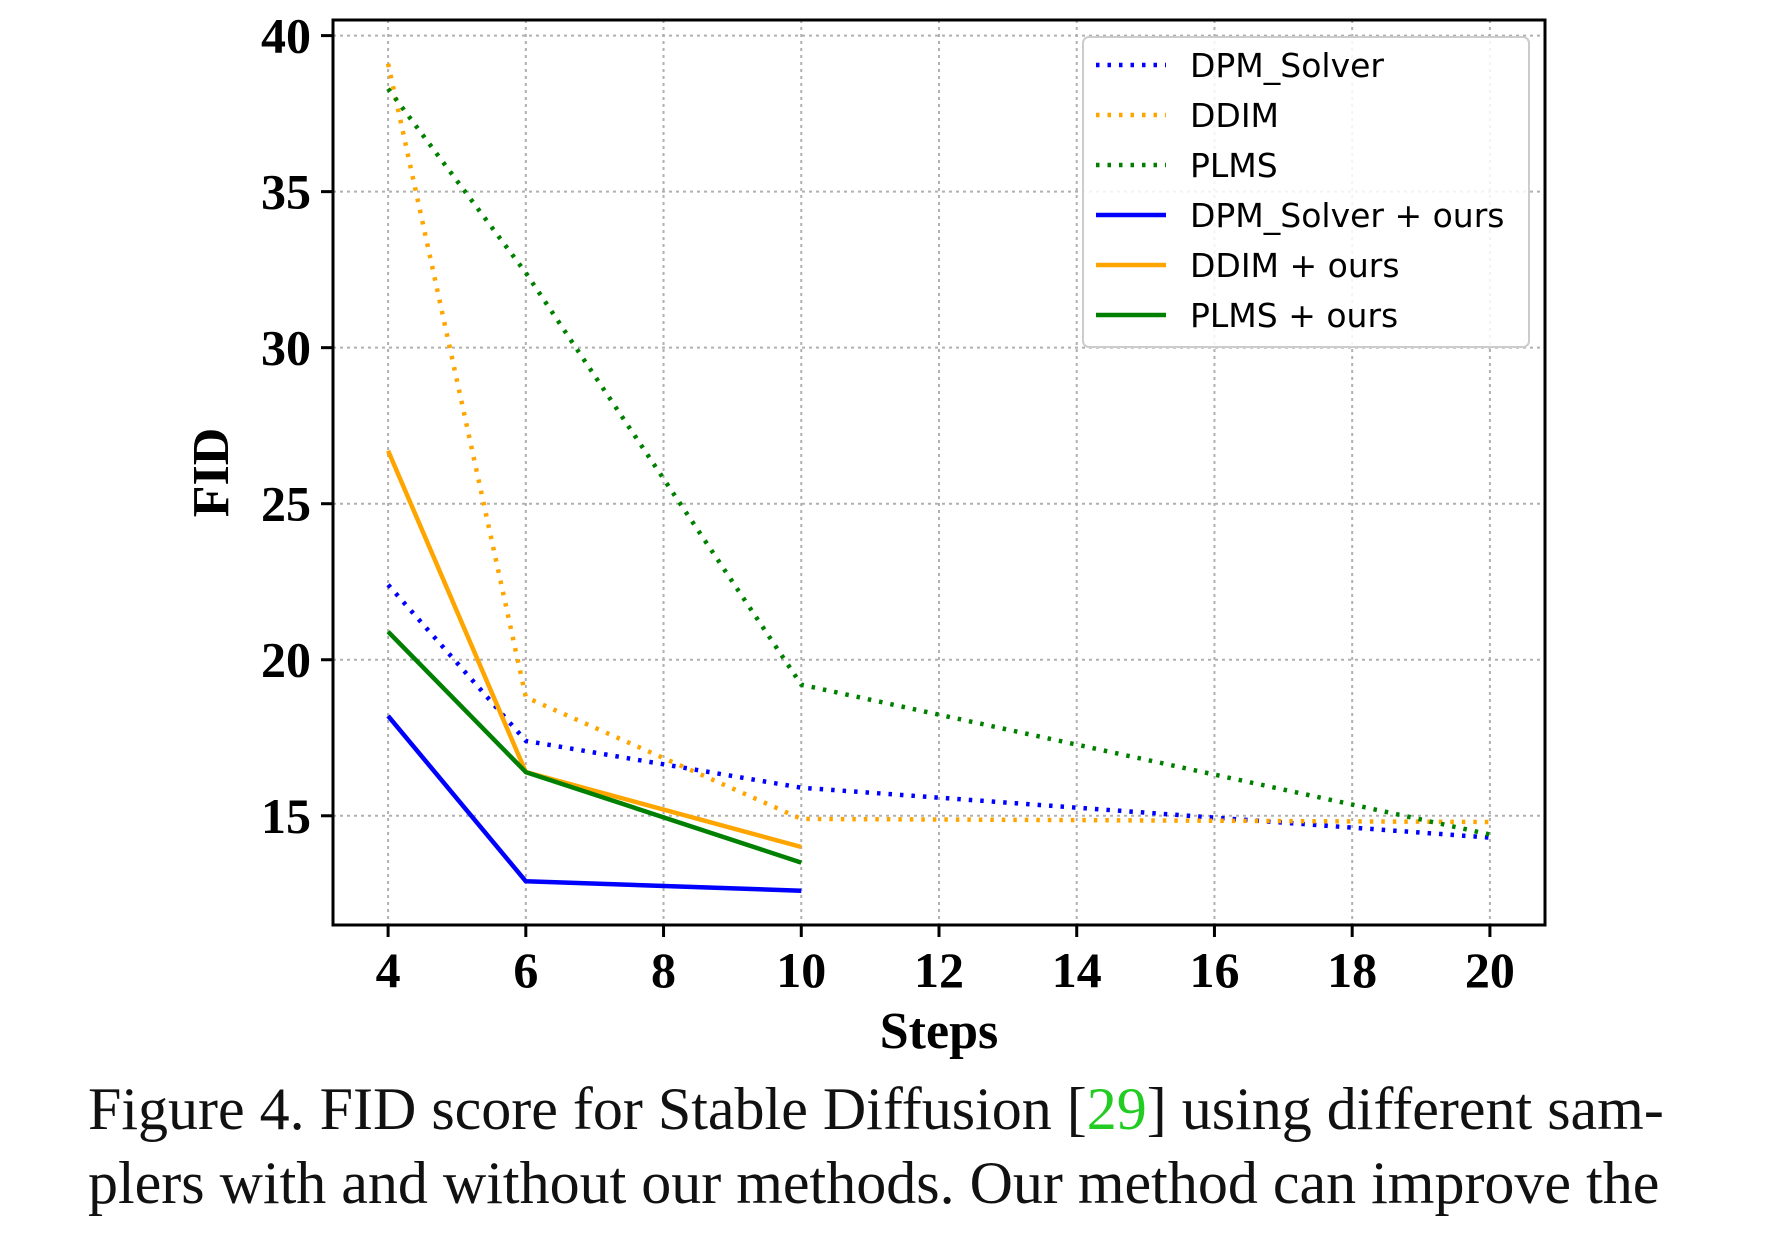 Image resolution: width=1765 pixels, height=1234 pixels. I want to click on x-tick-label: 4, so click(388, 970).